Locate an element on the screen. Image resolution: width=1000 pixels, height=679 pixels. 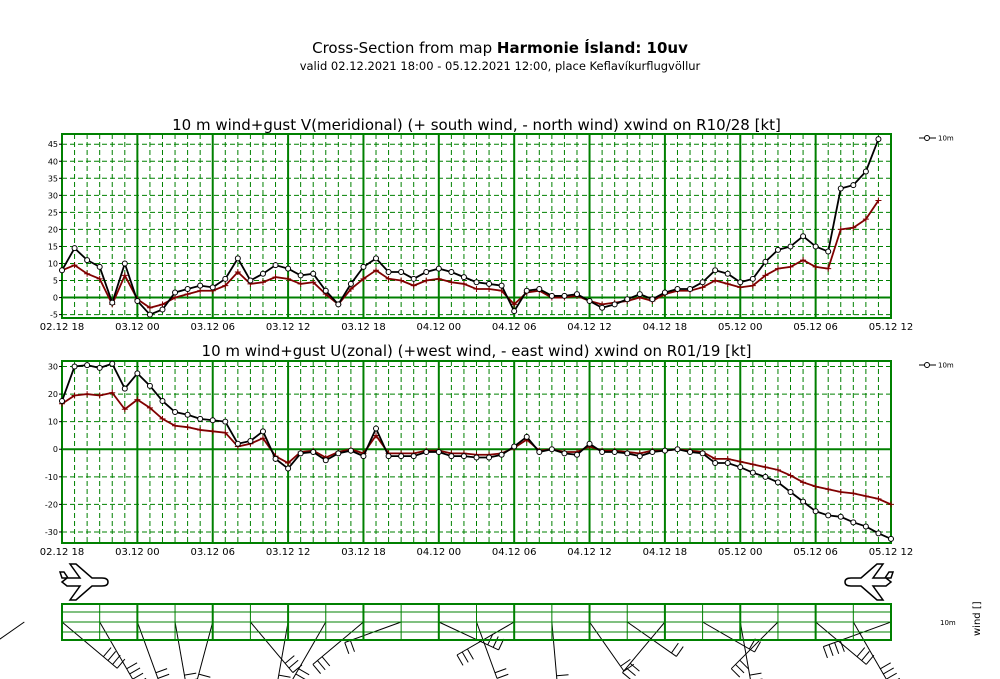
y-tick-label: 20 is located at coordinates (53, 229).